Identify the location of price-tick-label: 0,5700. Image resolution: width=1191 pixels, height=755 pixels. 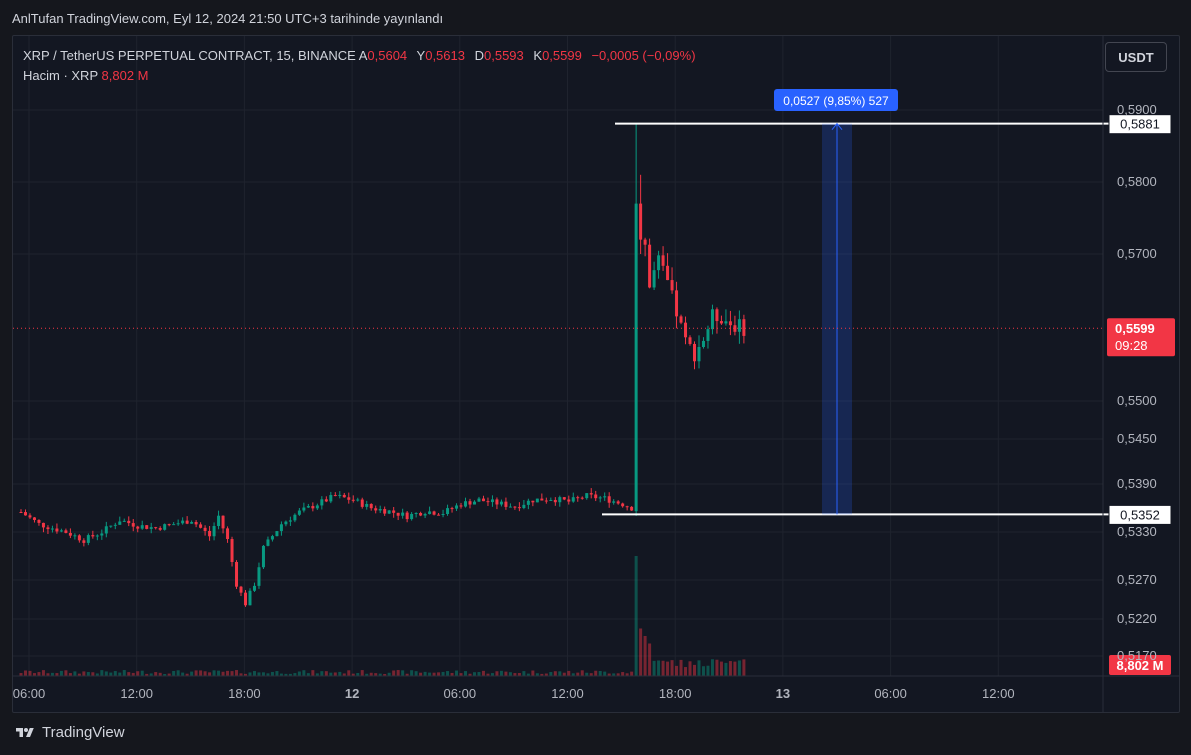
(1137, 253).